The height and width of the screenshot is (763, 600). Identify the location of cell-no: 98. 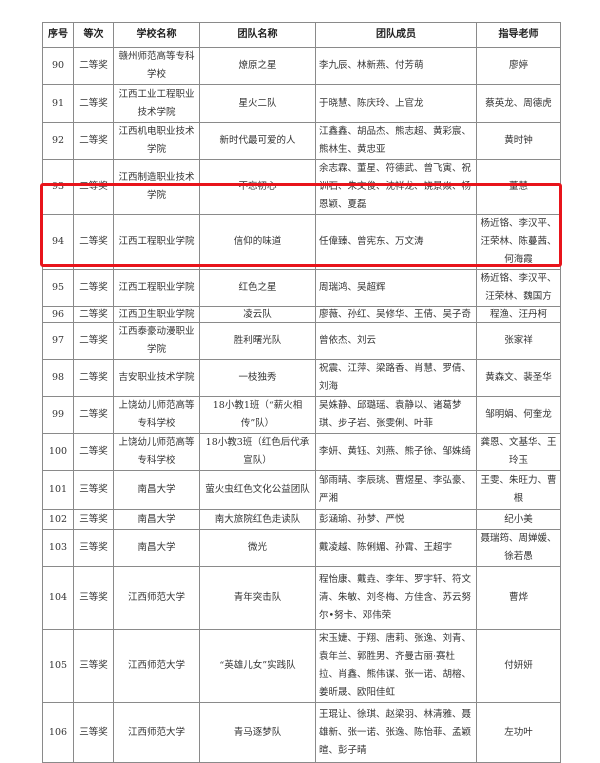
(58, 378).